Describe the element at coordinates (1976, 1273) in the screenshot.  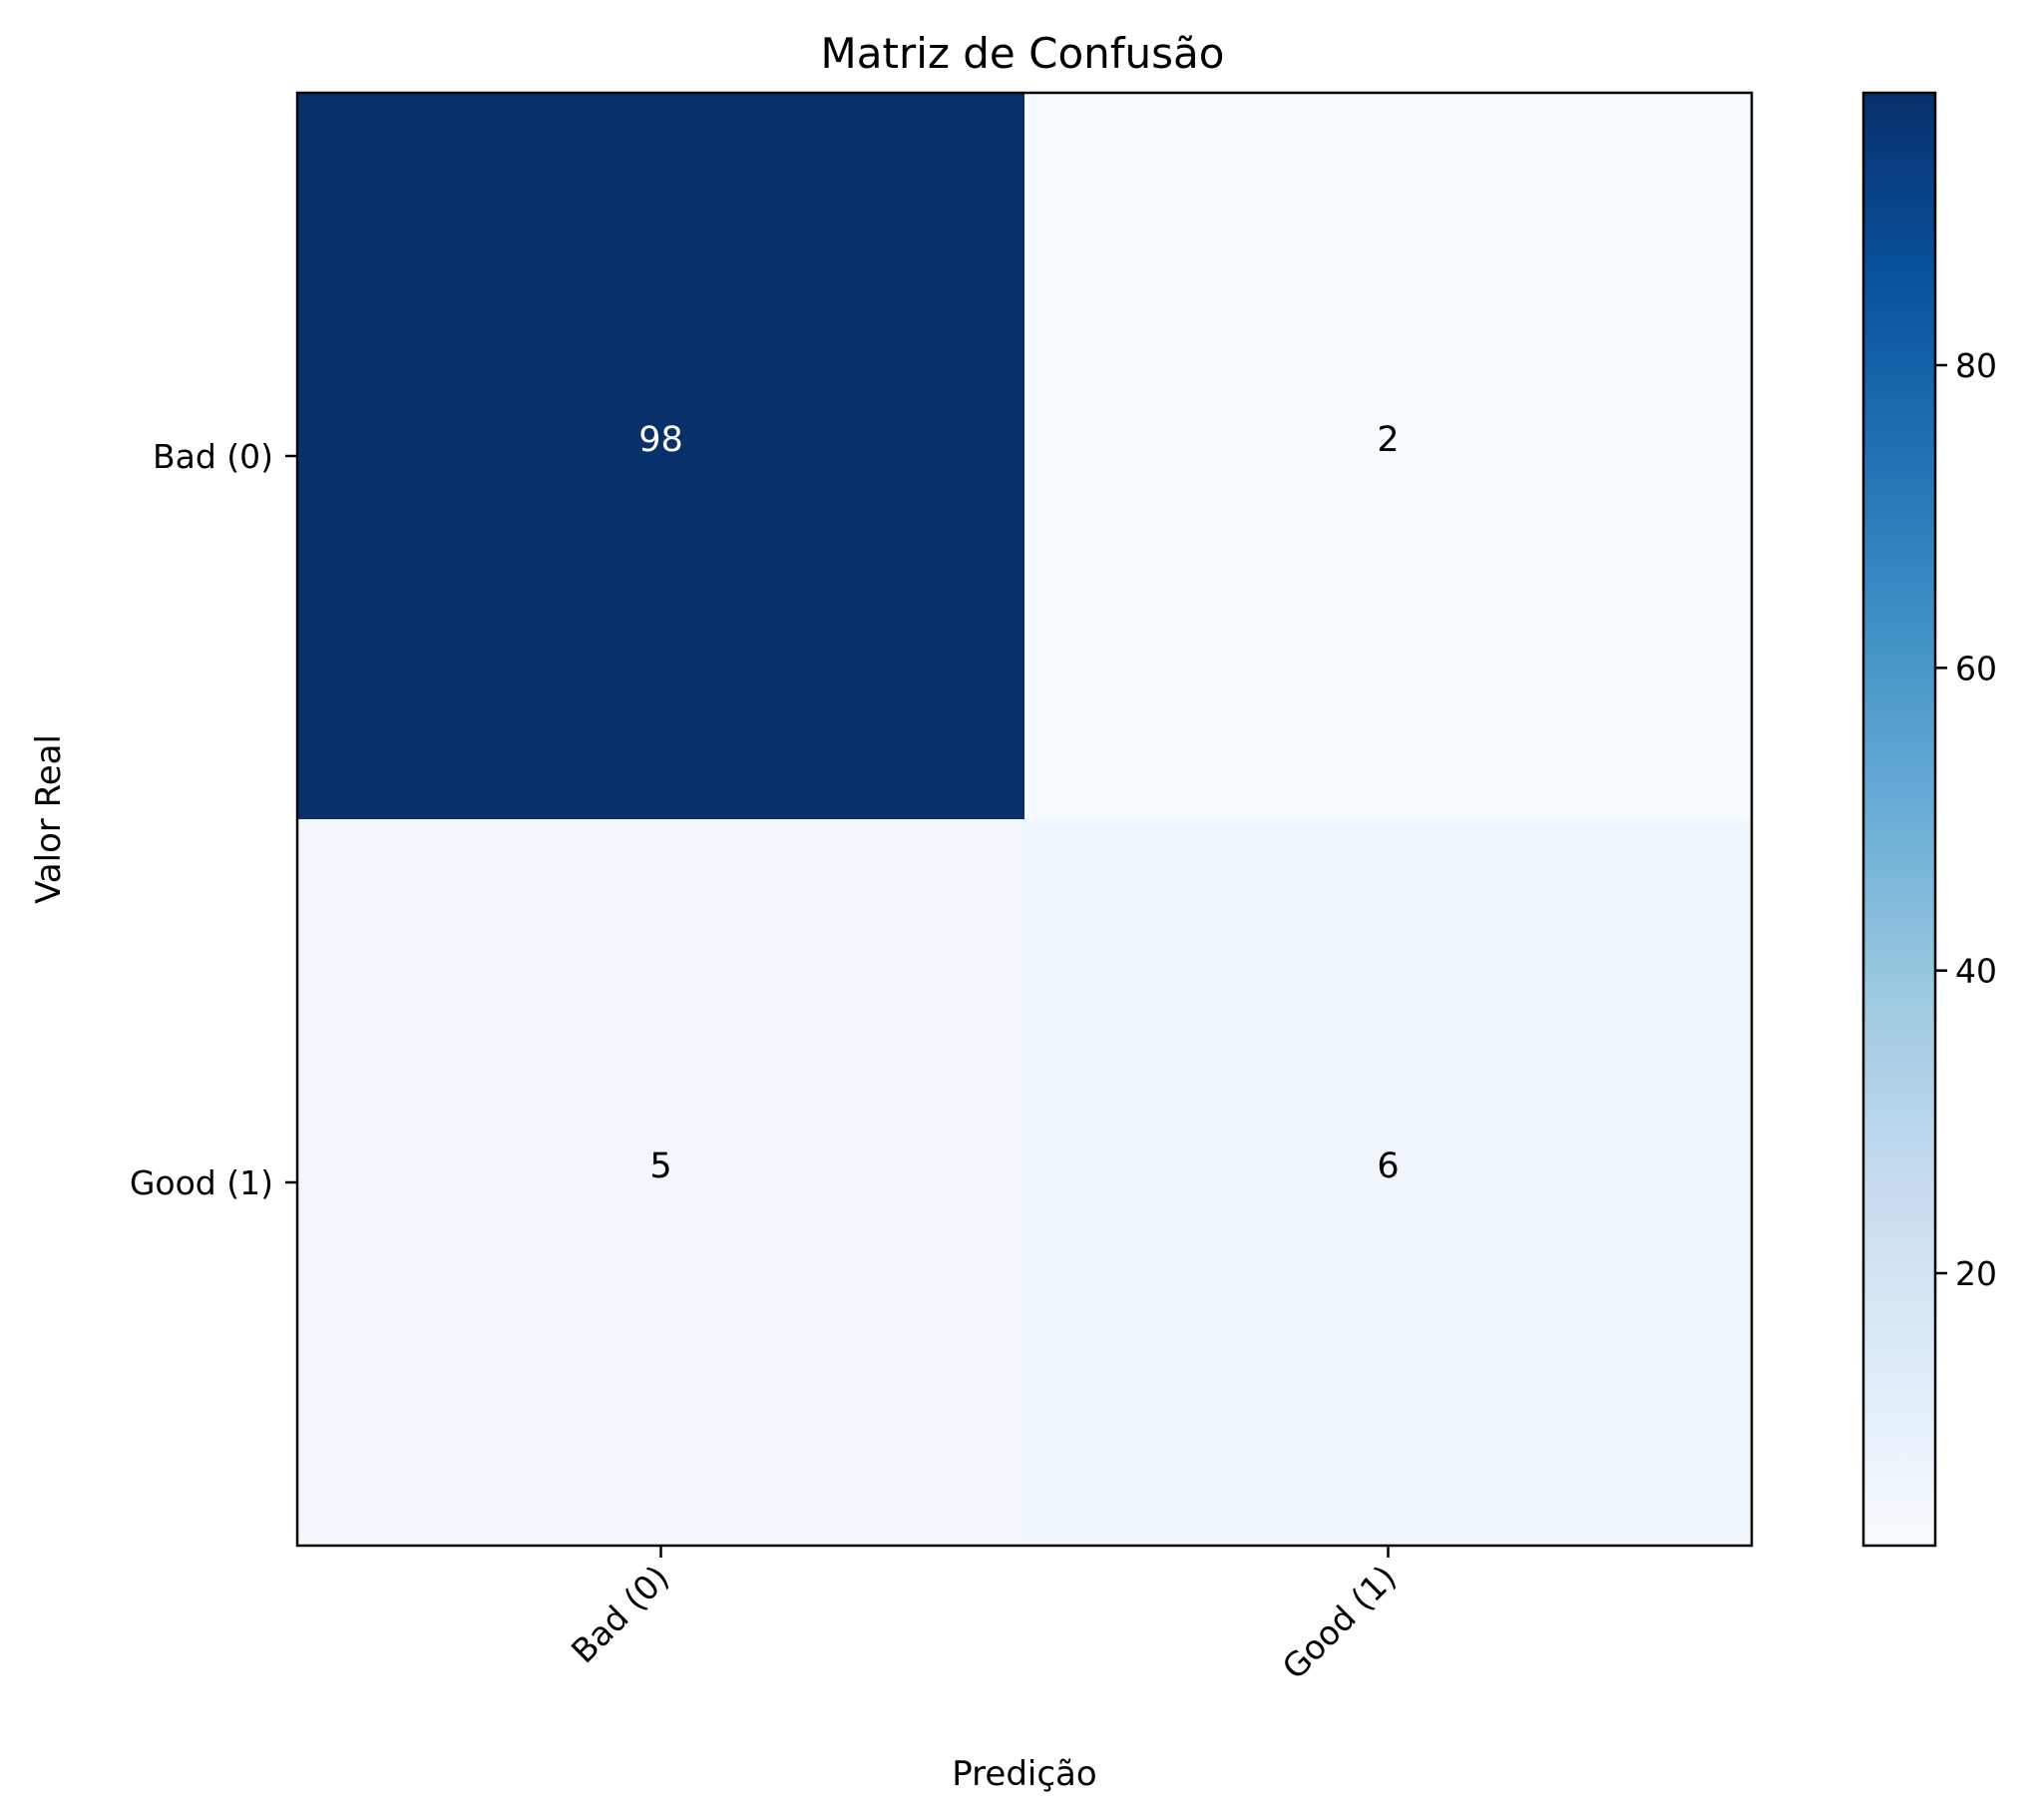
I see `colorbar-tick-label: 20` at that location.